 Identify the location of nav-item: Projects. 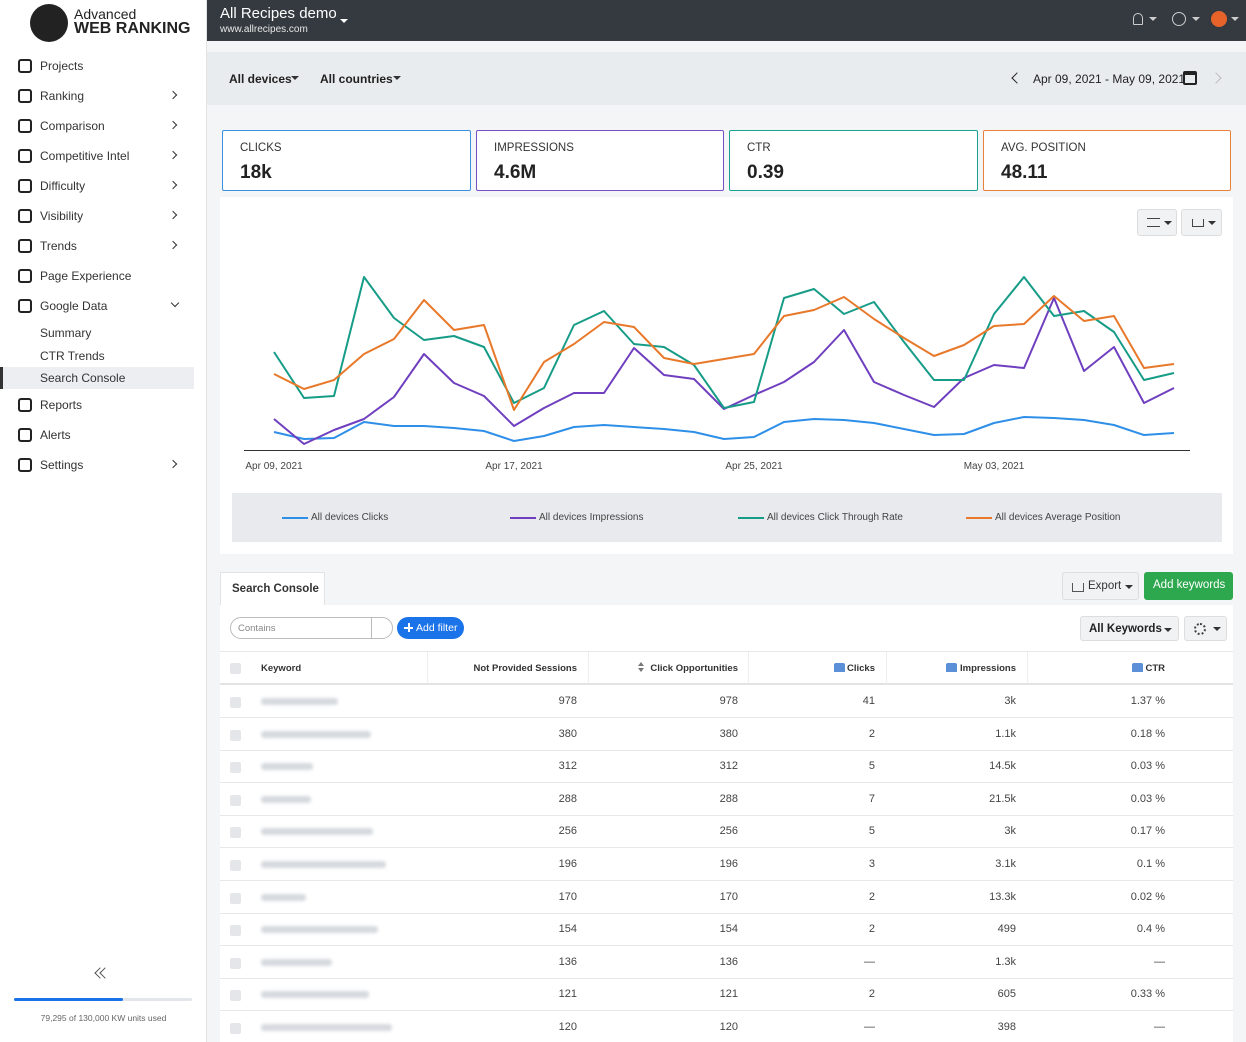
(62, 66).